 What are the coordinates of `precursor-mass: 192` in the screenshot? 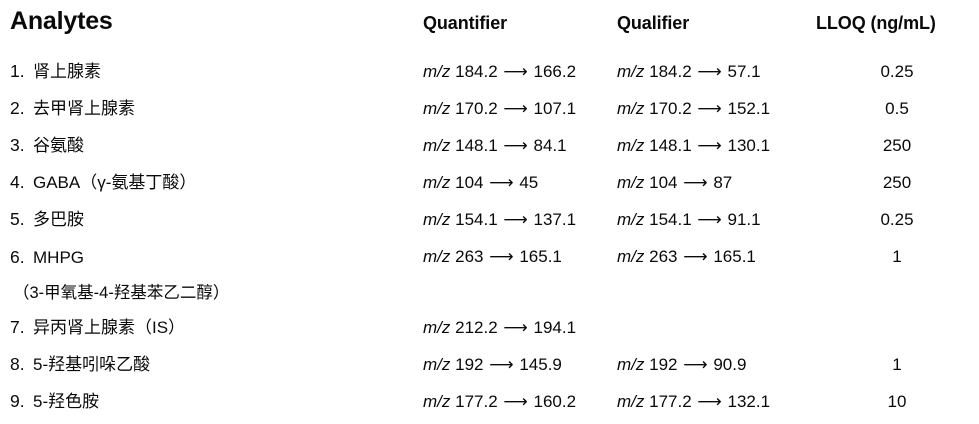 It's located at (469, 364).